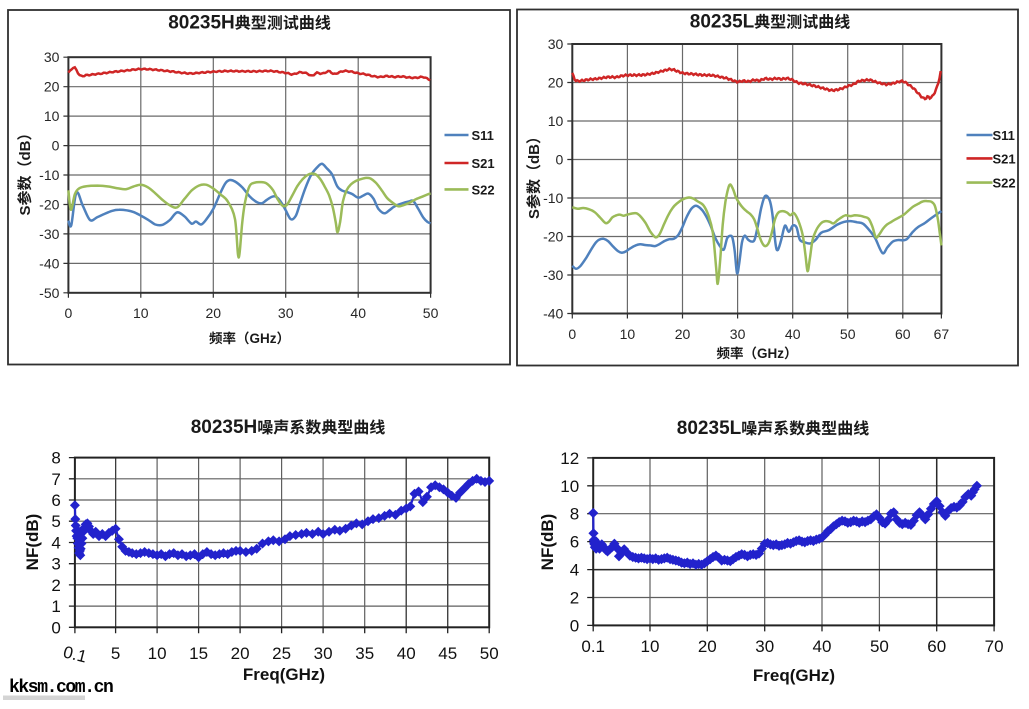 This screenshot has width=1029, height=709. Describe the element at coordinates (198, 653) in the screenshot. I see `svg-text: 15` at that location.